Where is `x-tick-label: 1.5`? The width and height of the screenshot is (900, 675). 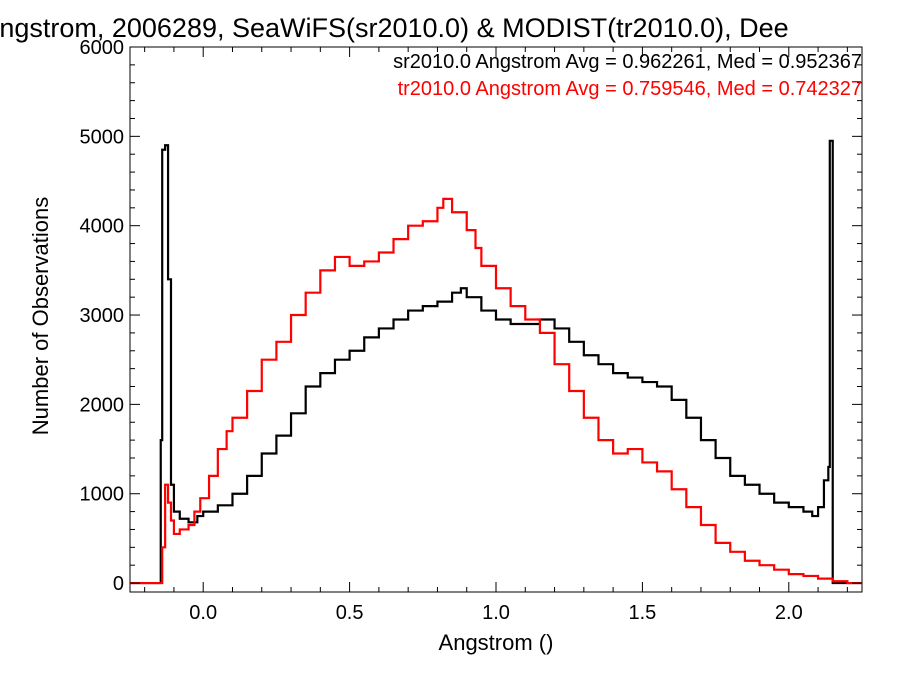
x-tick-label: 1.5 is located at coordinates (642, 613).